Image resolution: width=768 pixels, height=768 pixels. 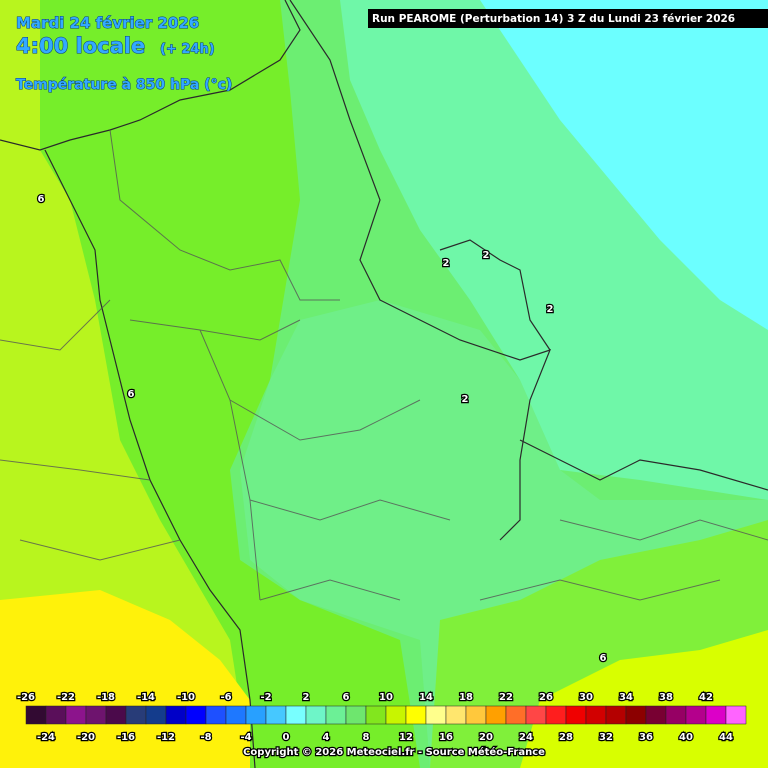 I want to click on legend-label: -4, so click(x=245, y=737).